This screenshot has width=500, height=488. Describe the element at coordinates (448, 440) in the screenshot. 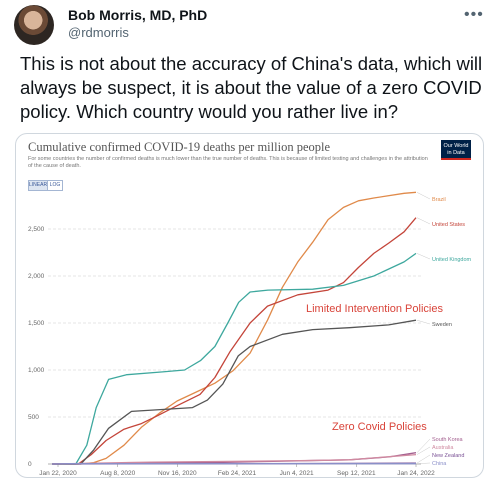

I see `series-label-south-korea: South Korea` at that location.